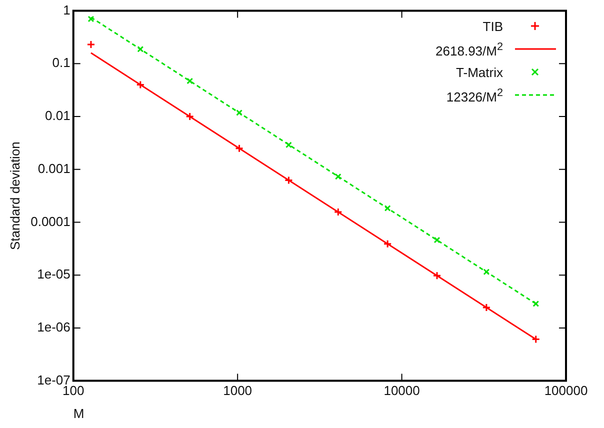  I want to click on x-tick-label: 10000, so click(402, 390).